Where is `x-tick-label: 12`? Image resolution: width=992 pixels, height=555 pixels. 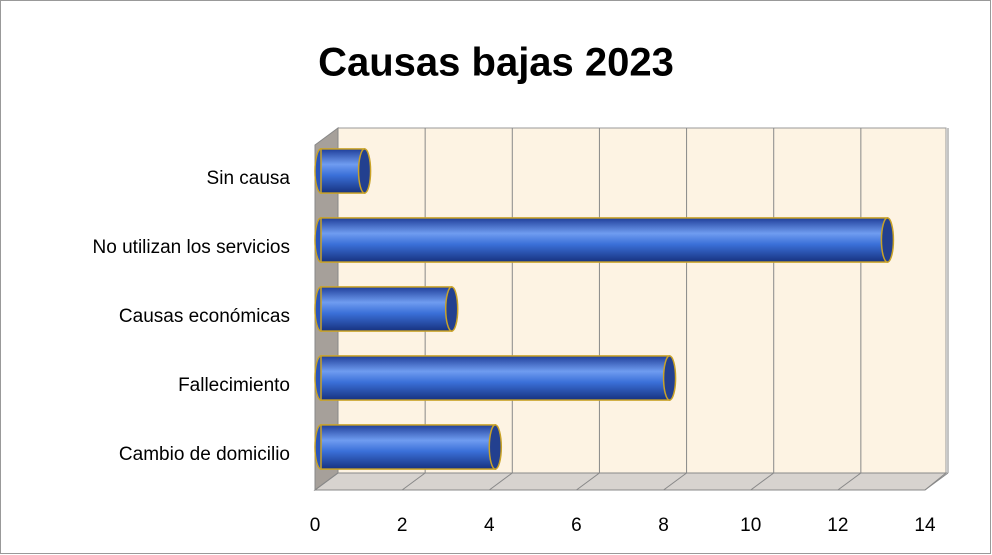 x-tick-label: 12 is located at coordinates (837, 525).